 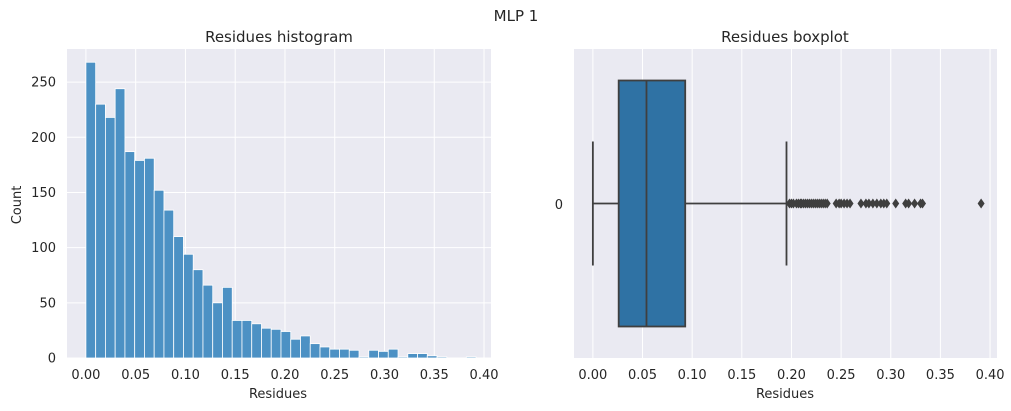 I want to click on boxplot-x-tick-label: 0.15, so click(x=741, y=375).